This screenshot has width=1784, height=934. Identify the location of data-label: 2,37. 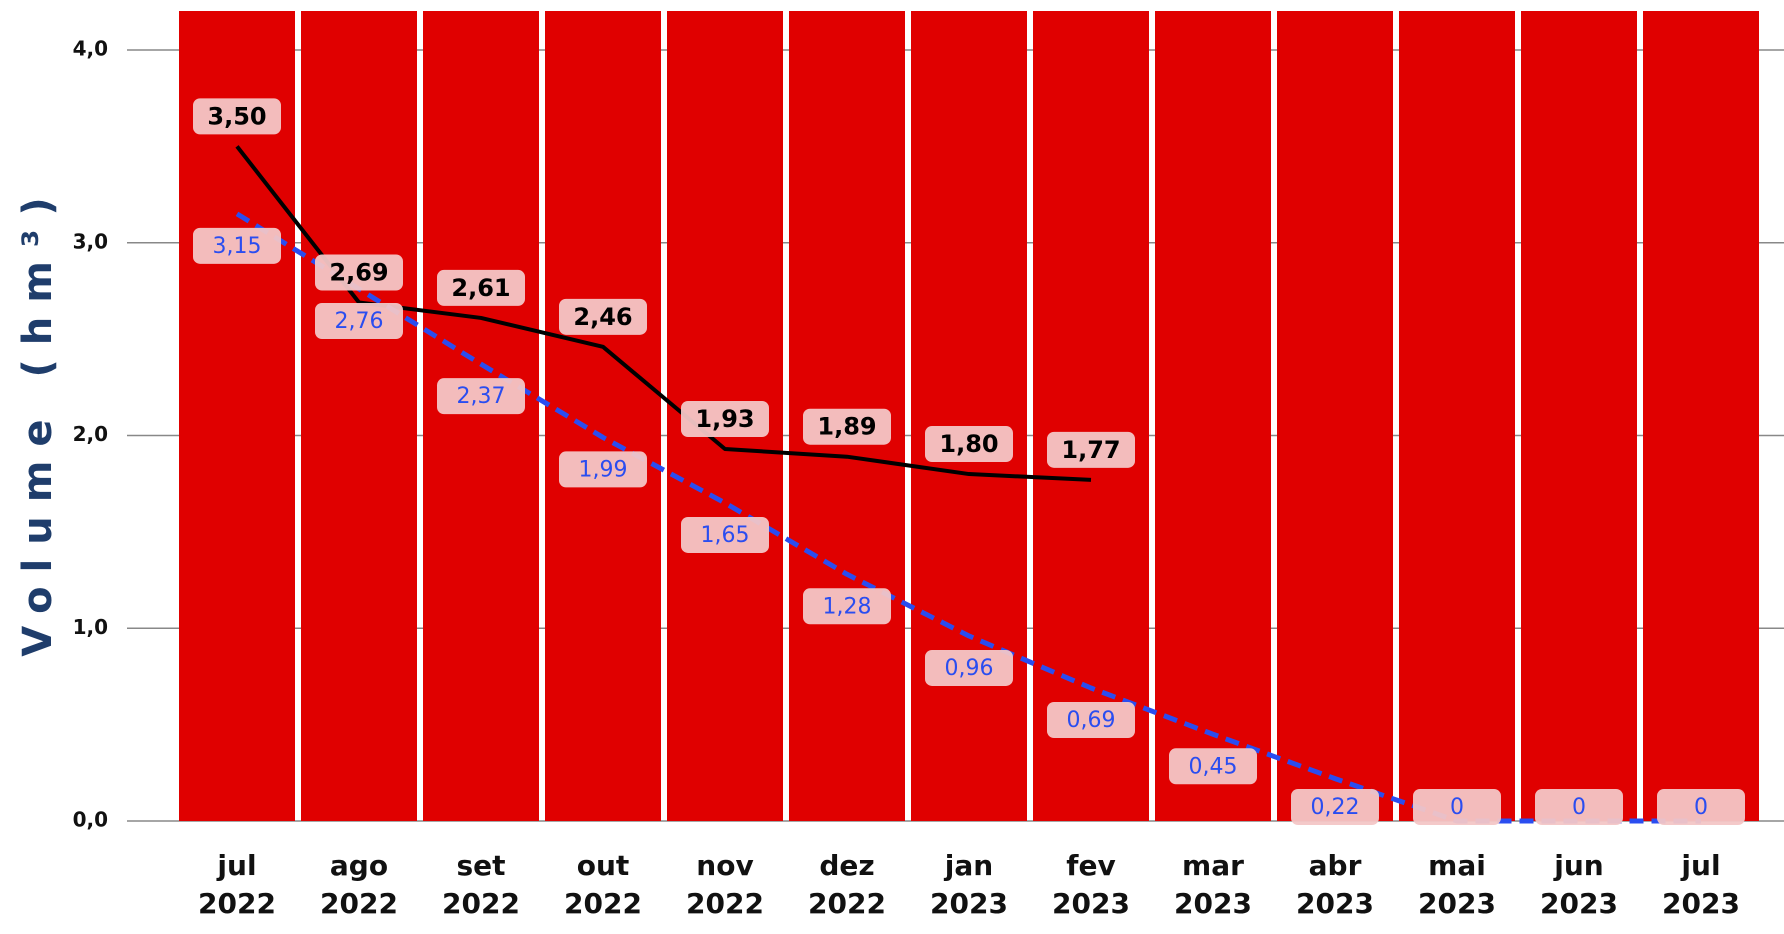
(481, 396).